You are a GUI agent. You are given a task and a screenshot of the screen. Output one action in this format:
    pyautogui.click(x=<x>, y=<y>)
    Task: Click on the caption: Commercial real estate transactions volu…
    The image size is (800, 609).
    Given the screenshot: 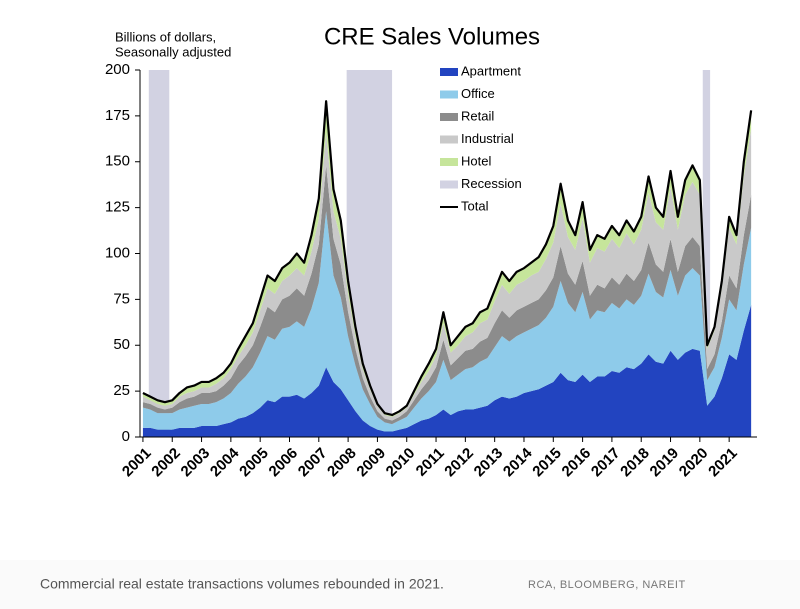 What is the action you would take?
    pyautogui.click(x=242, y=584)
    